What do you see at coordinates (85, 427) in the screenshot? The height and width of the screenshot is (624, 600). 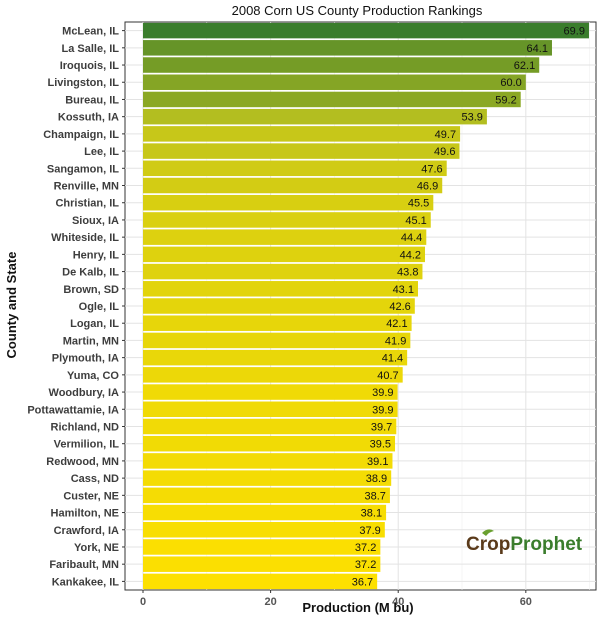 I see `category-label: Richland, ND` at bounding box center [85, 427].